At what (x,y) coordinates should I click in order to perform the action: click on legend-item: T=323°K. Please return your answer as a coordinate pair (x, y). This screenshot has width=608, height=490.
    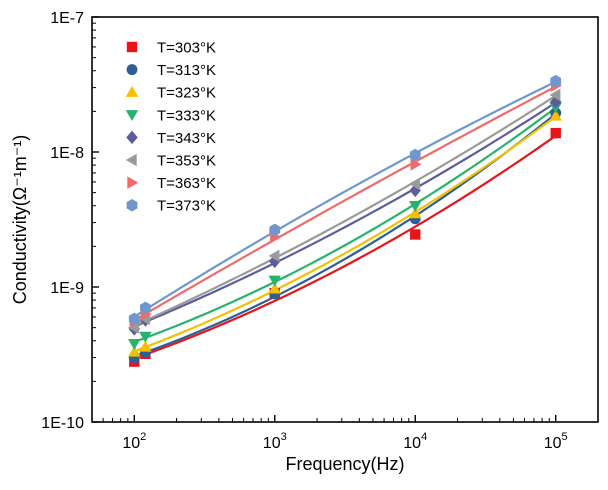
    Looking at the image, I should click on (170, 93).